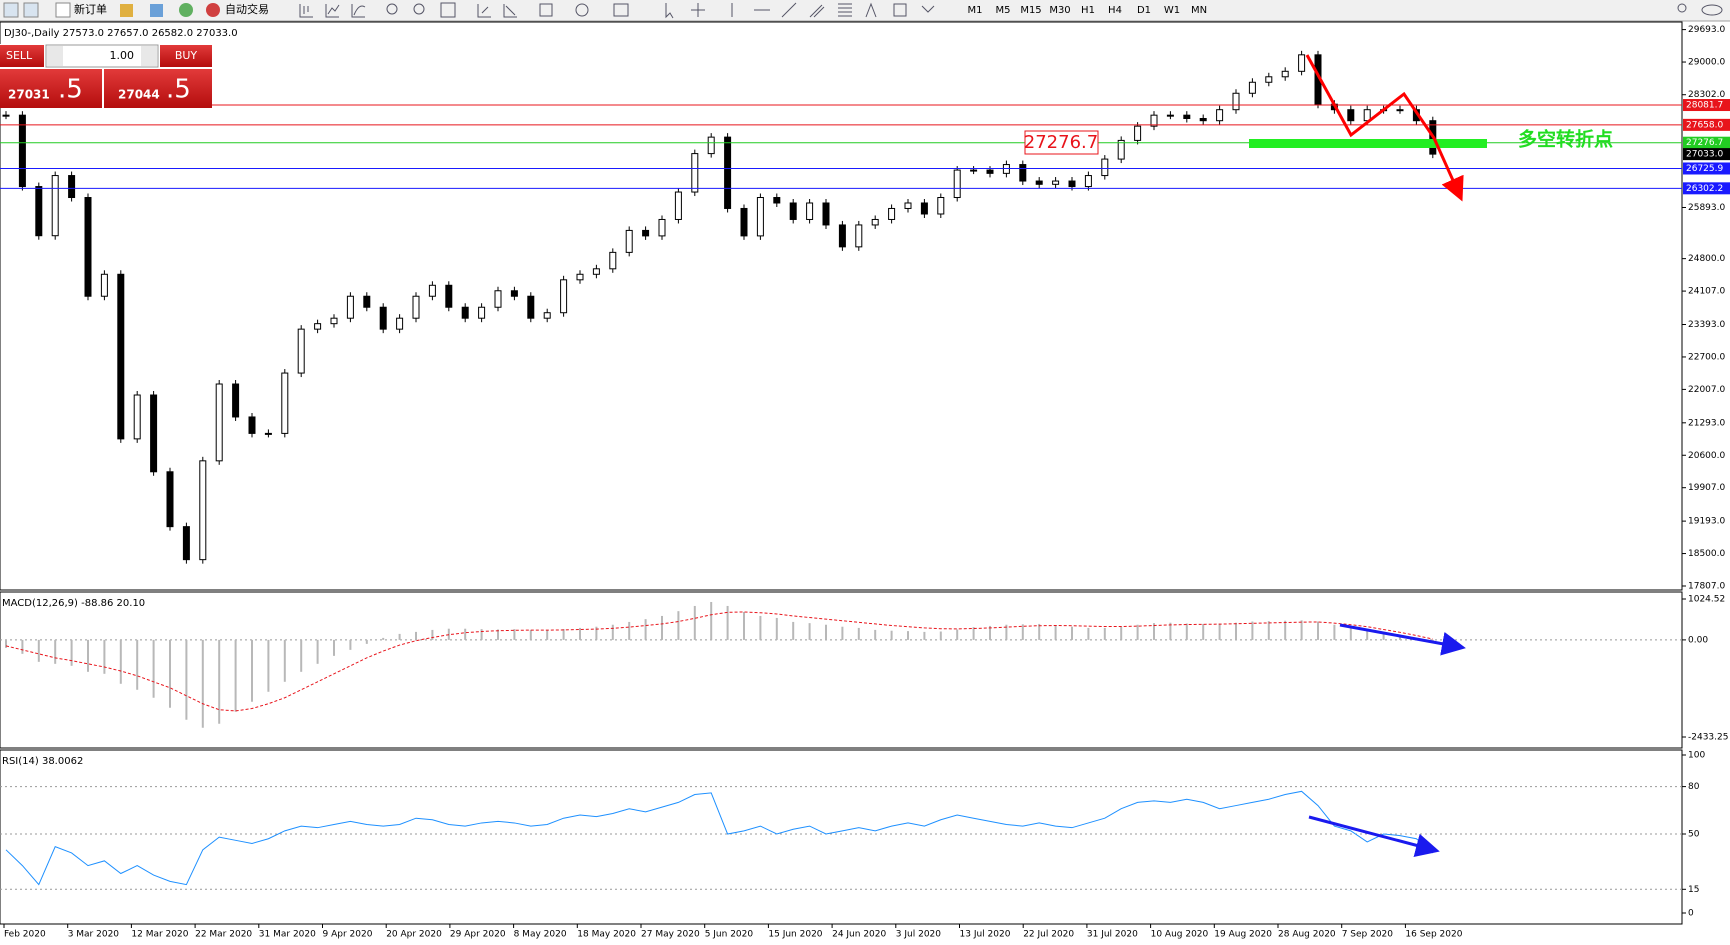  Describe the element at coordinates (1696, 756) in the screenshot. I see `y-tick-label: 100` at that location.